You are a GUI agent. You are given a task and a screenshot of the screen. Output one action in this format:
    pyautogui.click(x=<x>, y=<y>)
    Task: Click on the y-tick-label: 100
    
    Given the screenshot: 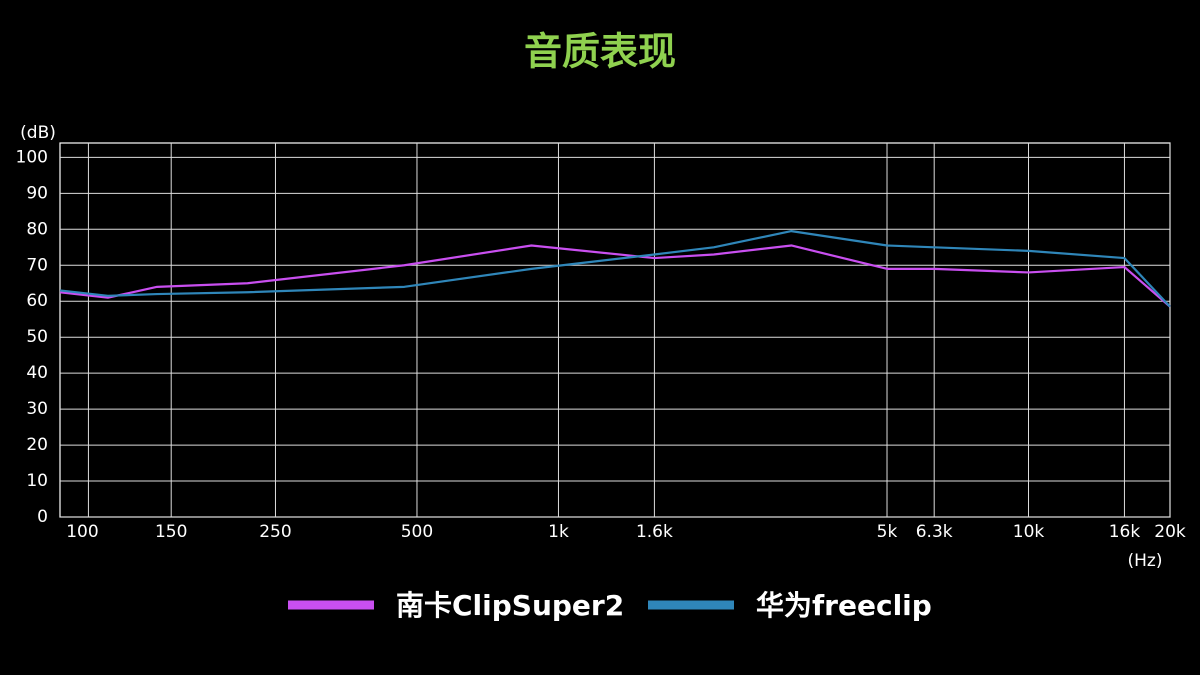 What is the action you would take?
    pyautogui.click(x=32, y=157)
    